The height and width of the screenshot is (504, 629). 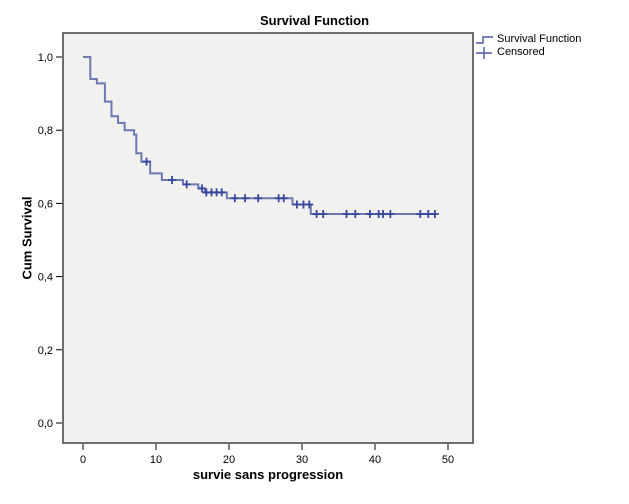 What do you see at coordinates (521, 52) in the screenshot?
I see `legend-label: Censored` at bounding box center [521, 52].